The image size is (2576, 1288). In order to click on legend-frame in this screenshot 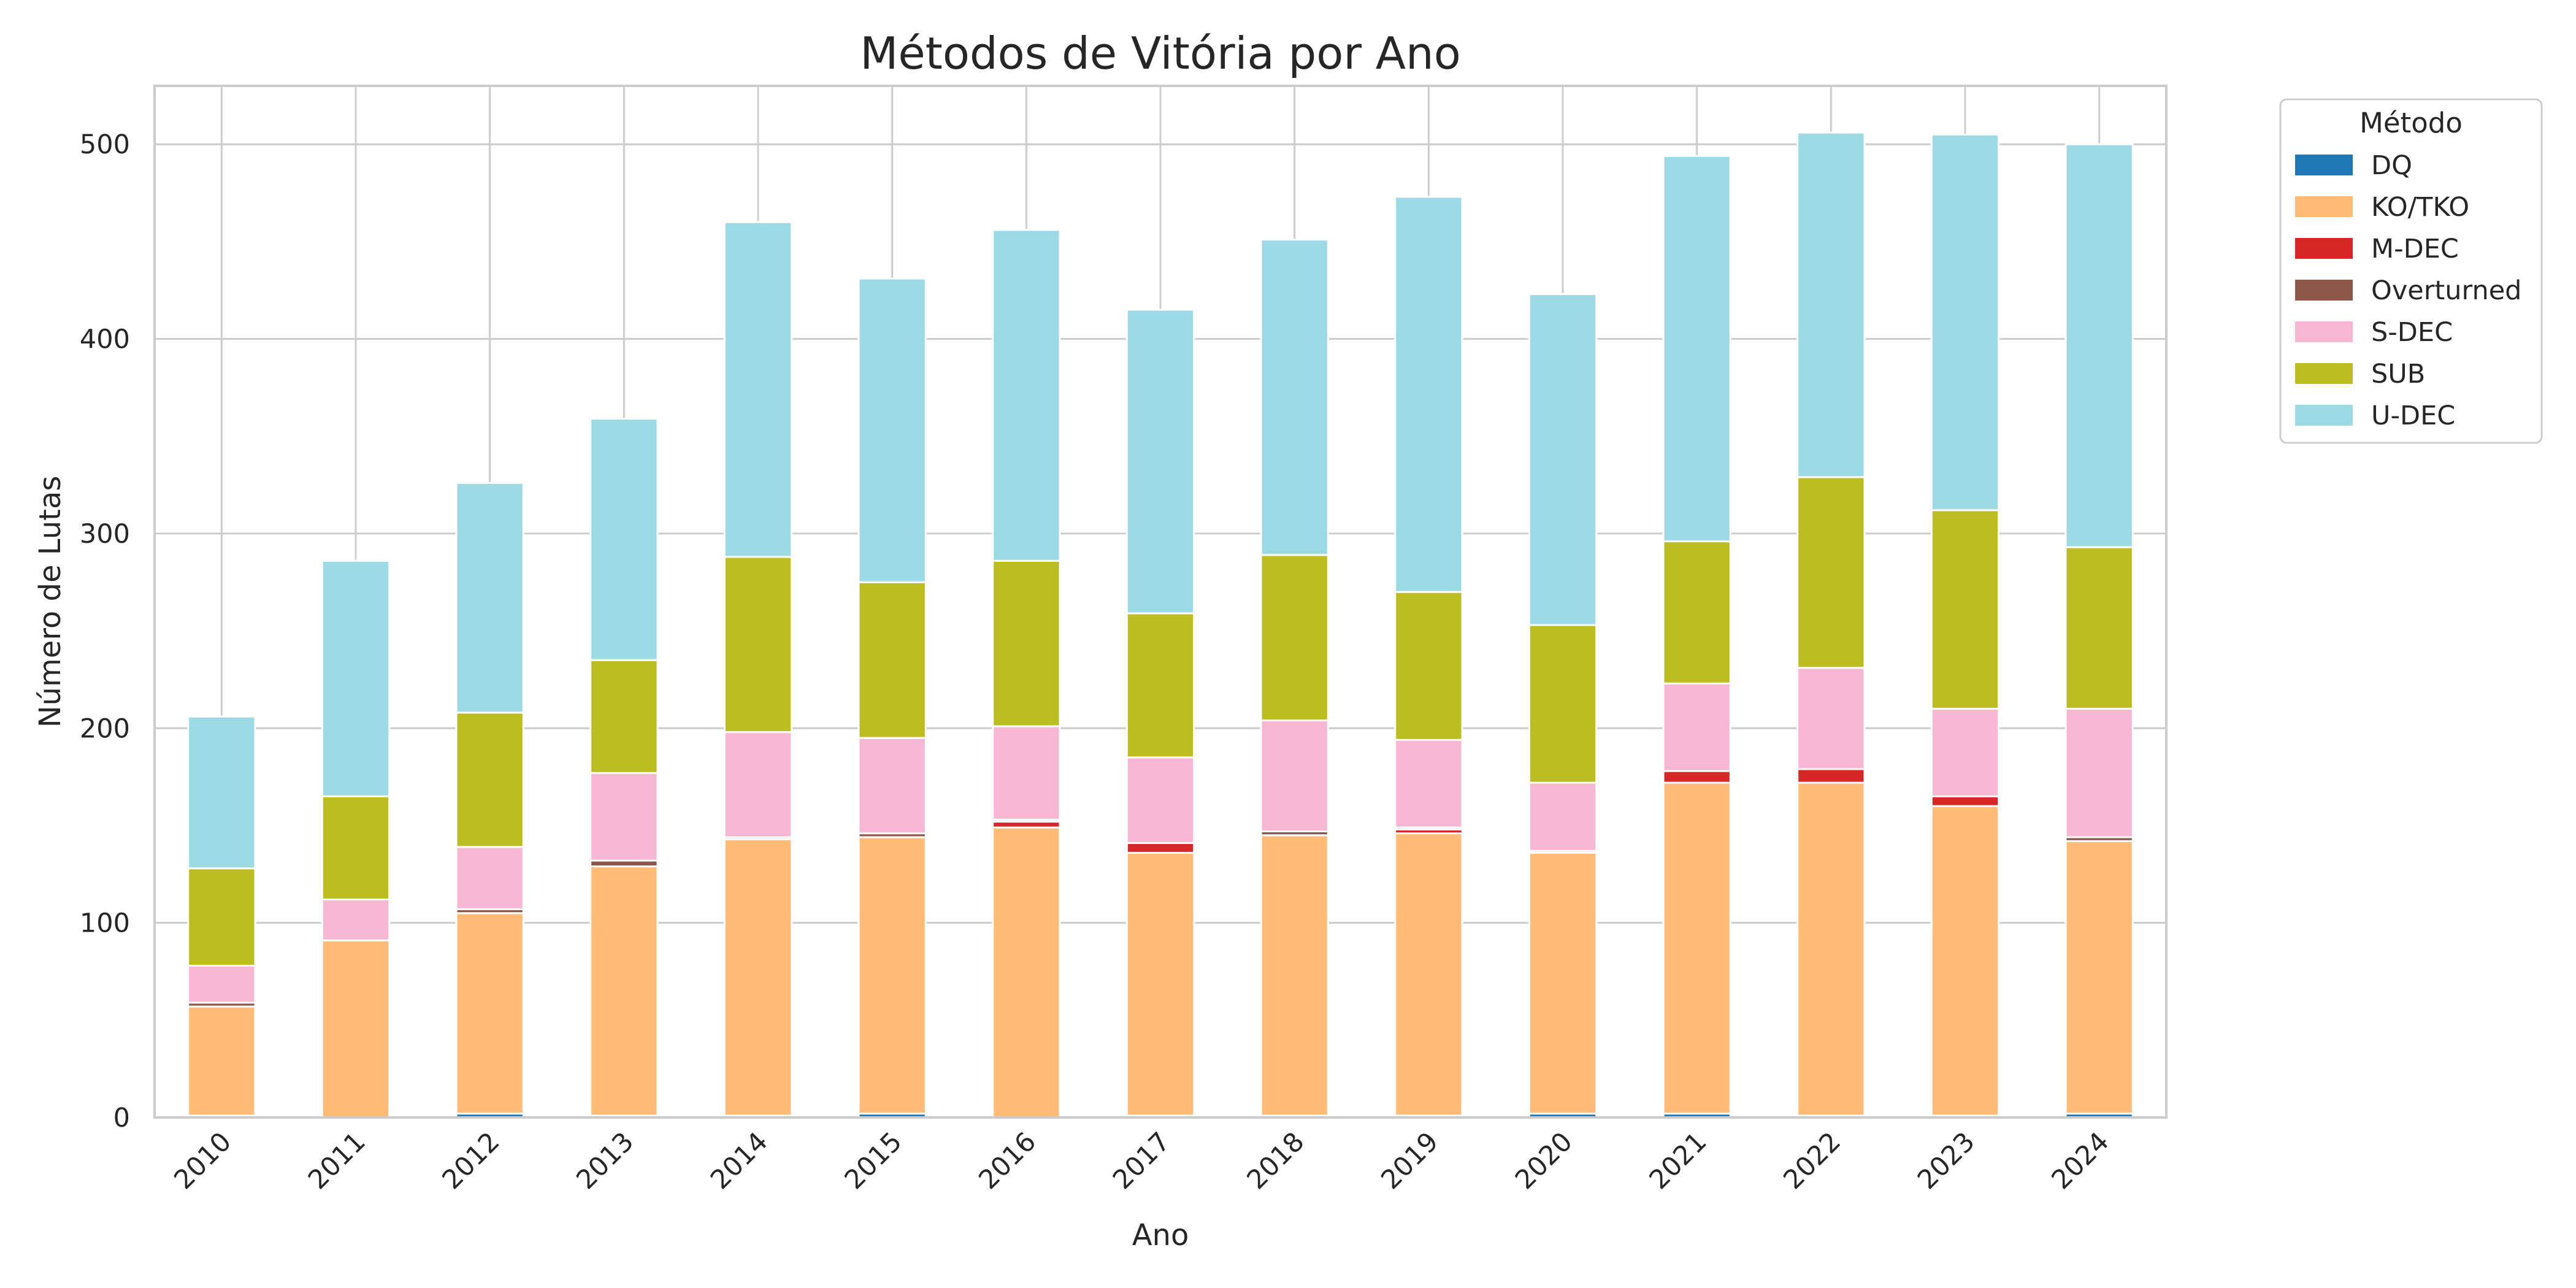, I will do `click(2411, 271)`.